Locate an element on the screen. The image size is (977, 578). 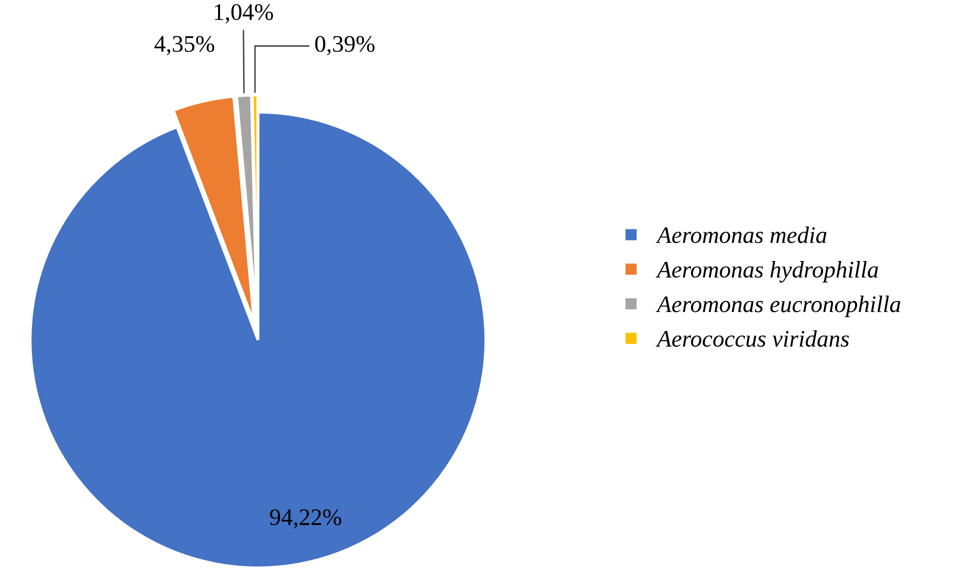
data-label: 0,39% is located at coordinates (345, 46).